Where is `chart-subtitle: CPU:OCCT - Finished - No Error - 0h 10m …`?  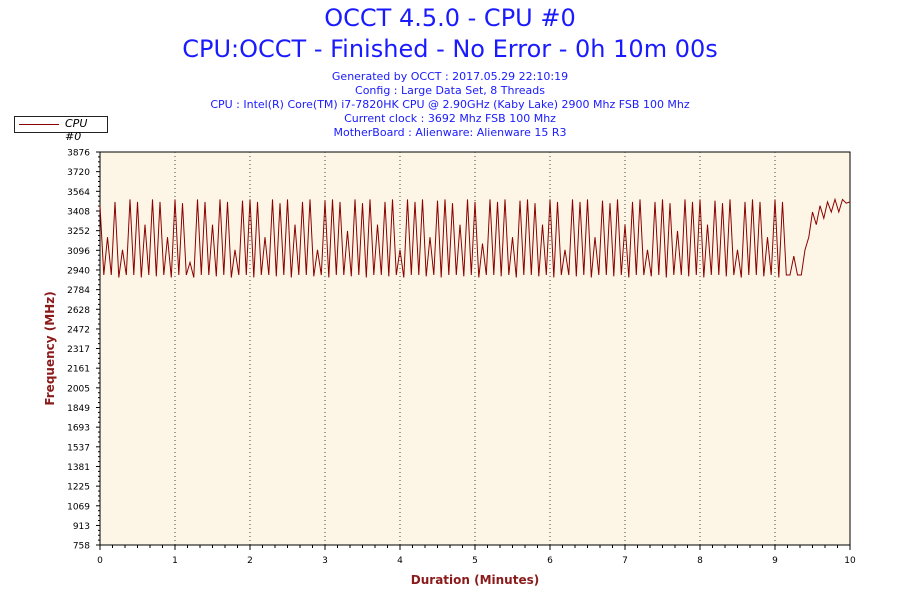
chart-subtitle: CPU:OCCT - Finished - No Error - 0h 10m … is located at coordinates (450, 49).